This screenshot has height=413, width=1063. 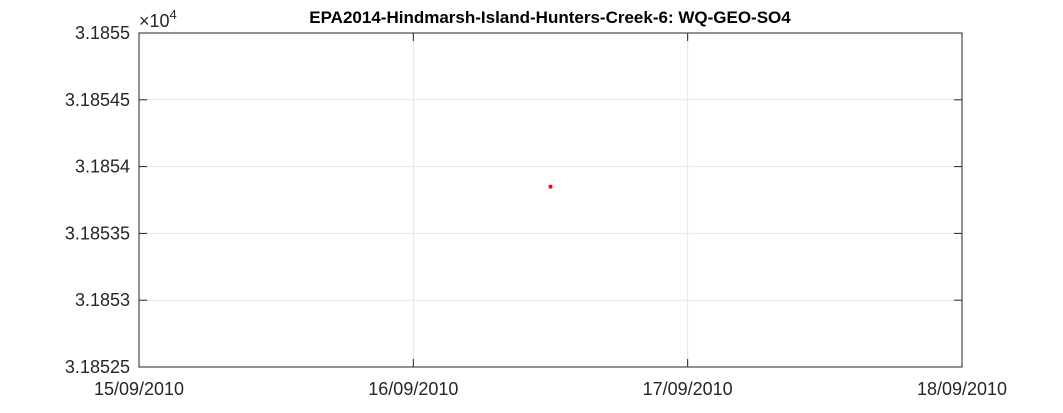 I want to click on x-tick-label: 18/09/2010, so click(x=962, y=389).